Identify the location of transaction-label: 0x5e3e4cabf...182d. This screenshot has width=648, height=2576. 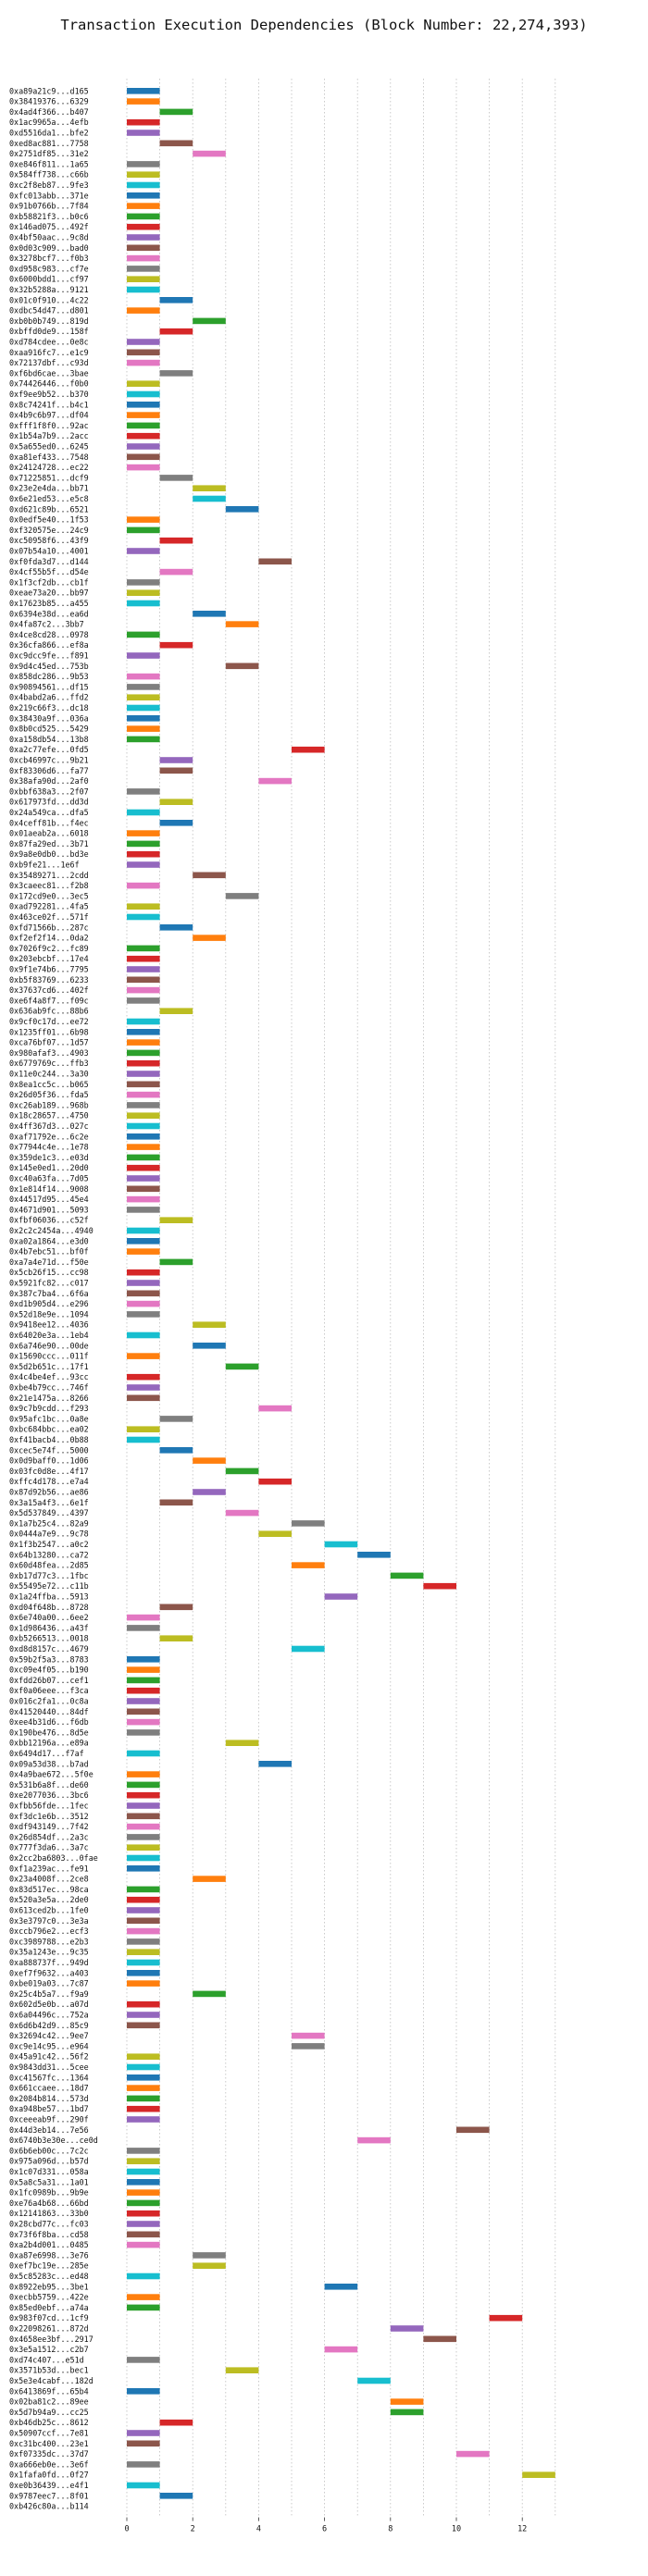
(51, 2380).